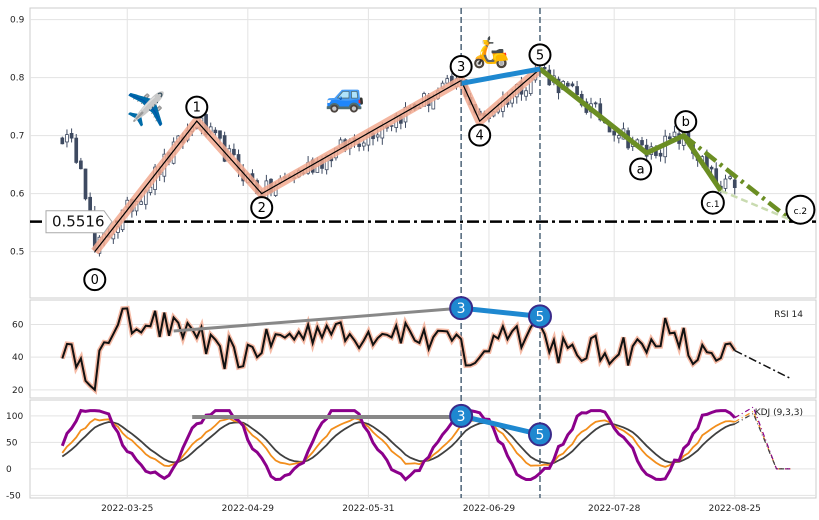 The image size is (819, 520). I want to click on kdj-tick-label: -50, so click(13, 496).